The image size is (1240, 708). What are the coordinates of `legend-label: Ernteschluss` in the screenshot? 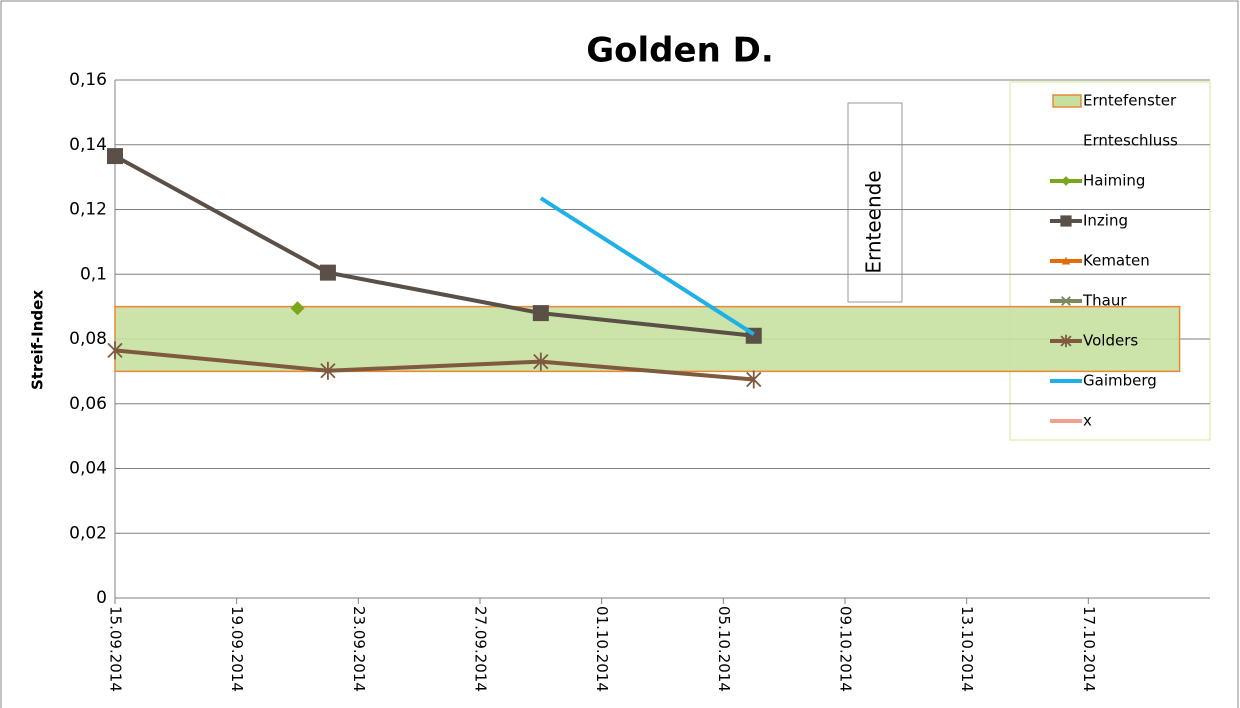 It's located at (1130, 141).